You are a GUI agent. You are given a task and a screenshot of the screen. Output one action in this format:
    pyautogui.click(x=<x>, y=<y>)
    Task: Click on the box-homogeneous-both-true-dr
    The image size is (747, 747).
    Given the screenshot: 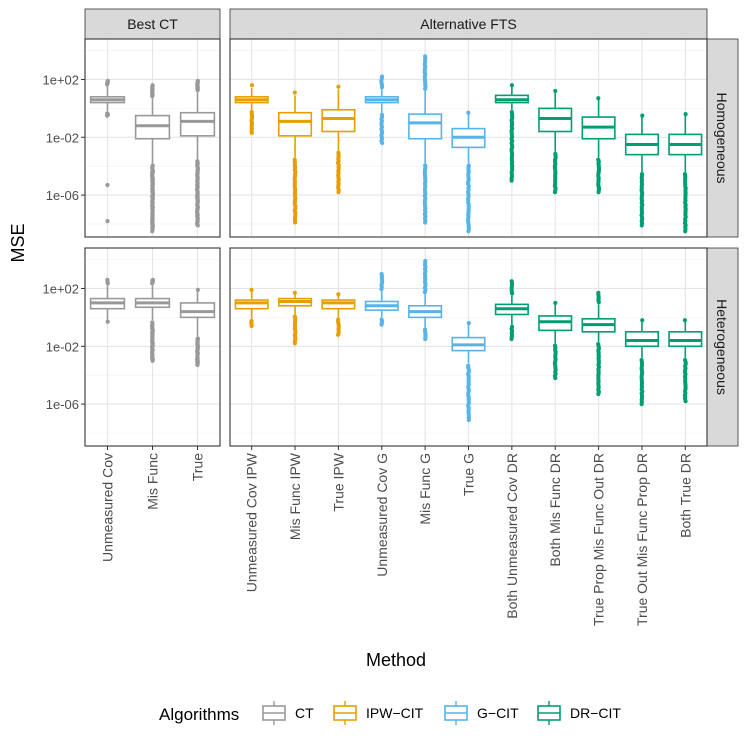 What is the action you would take?
    pyautogui.click(x=685, y=173)
    